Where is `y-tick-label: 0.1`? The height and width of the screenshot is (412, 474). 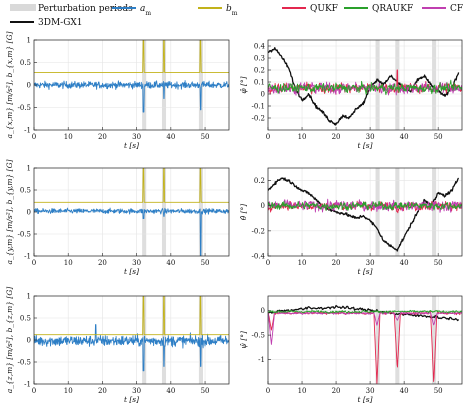 y-tick-label: 0.1 is located at coordinates (259, 83).